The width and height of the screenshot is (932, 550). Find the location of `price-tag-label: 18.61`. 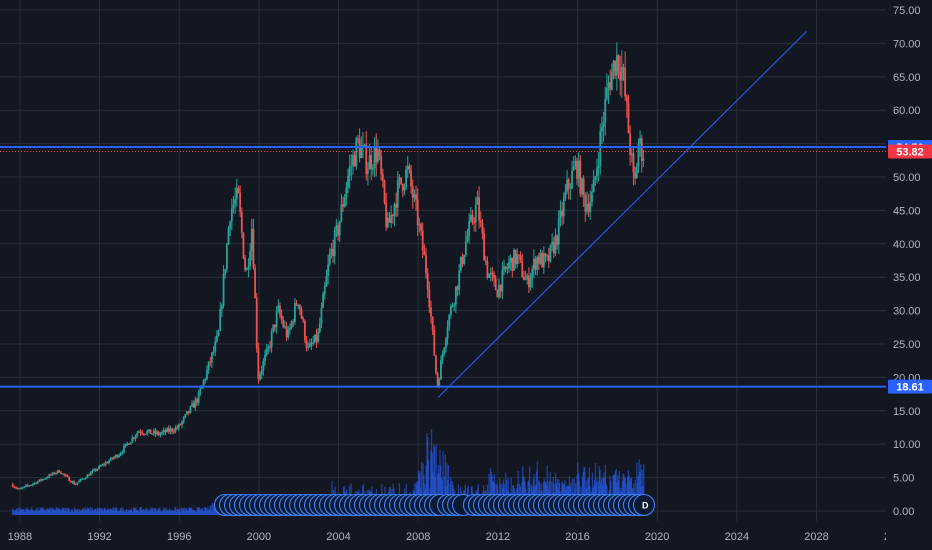

price-tag-label: 18.61 is located at coordinates (910, 388).